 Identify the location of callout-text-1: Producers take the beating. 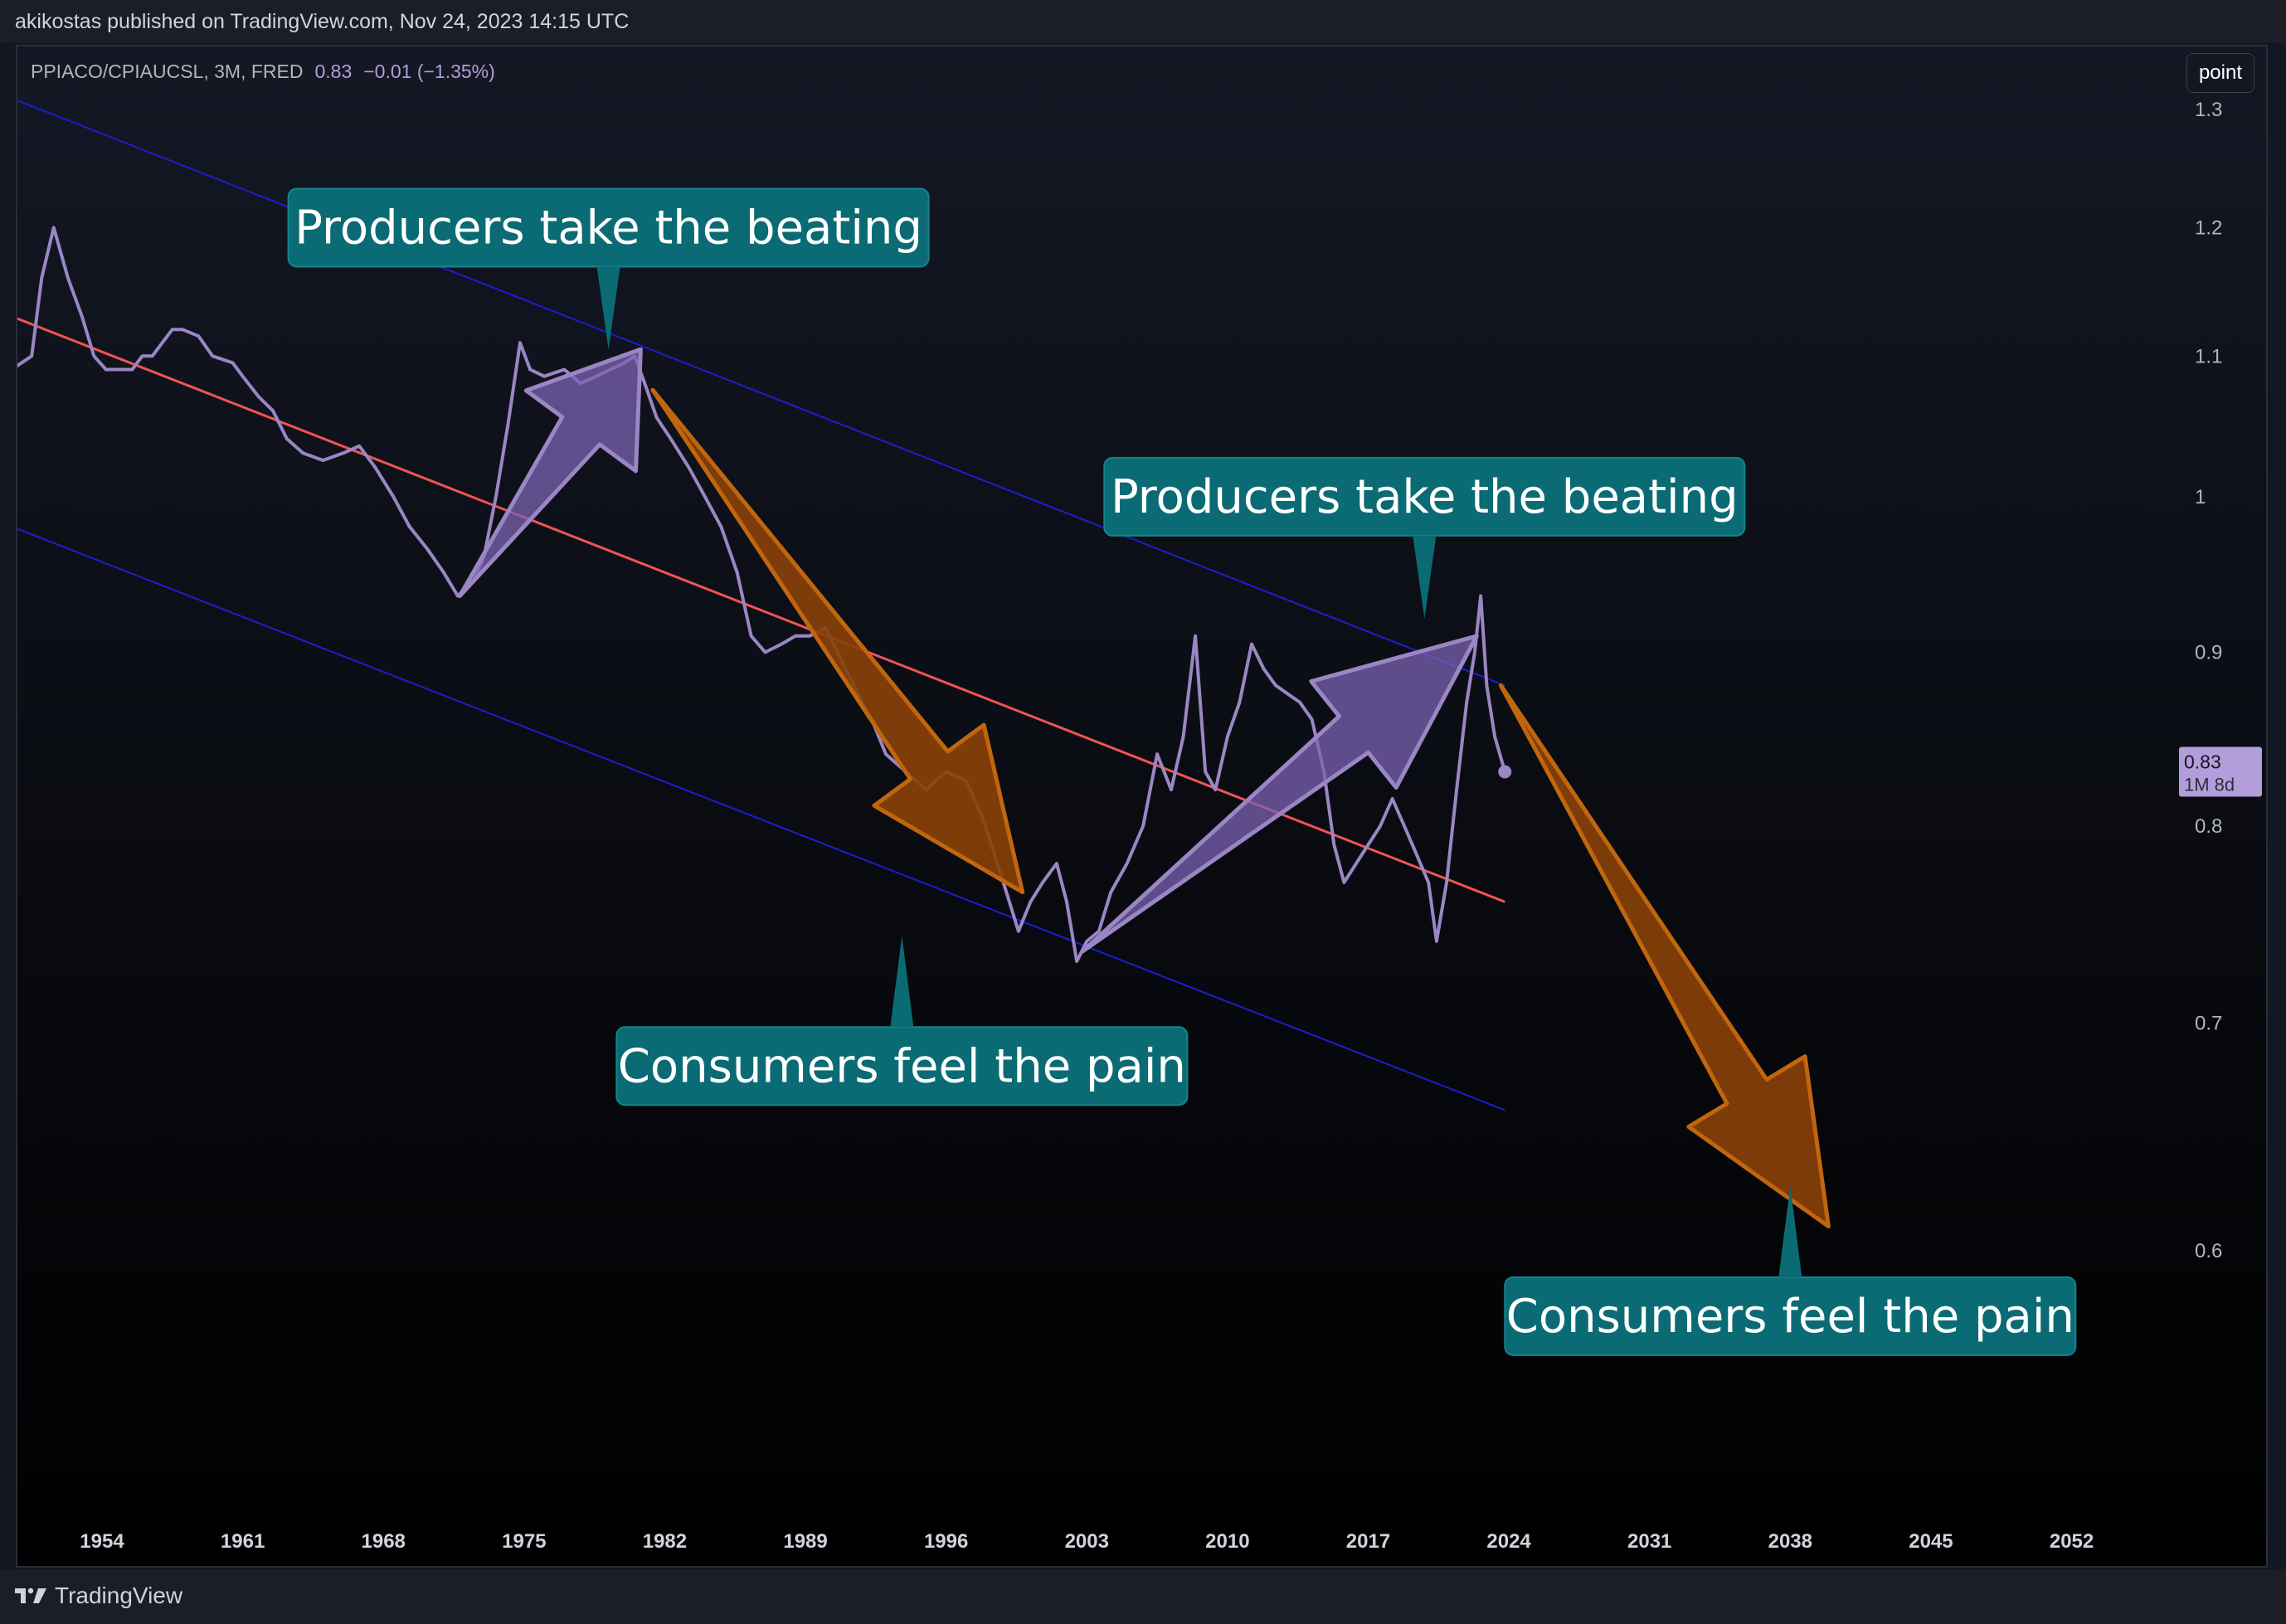
(1425, 497).